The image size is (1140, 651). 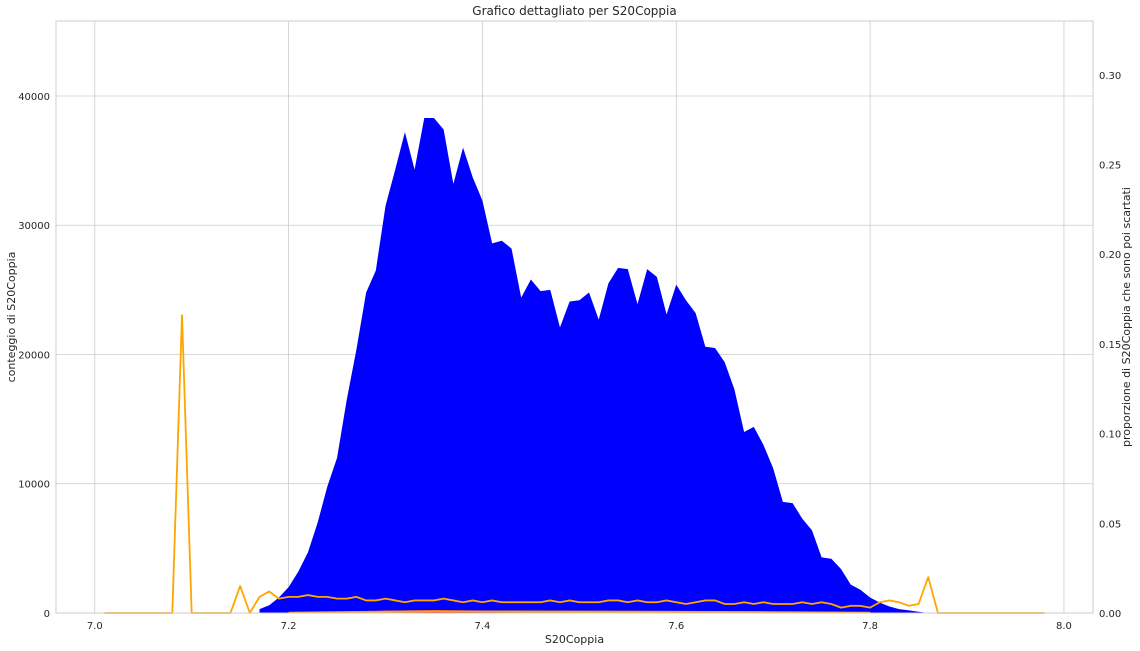 What do you see at coordinates (34, 97) in the screenshot?
I see `y-tick-label: 40000` at bounding box center [34, 97].